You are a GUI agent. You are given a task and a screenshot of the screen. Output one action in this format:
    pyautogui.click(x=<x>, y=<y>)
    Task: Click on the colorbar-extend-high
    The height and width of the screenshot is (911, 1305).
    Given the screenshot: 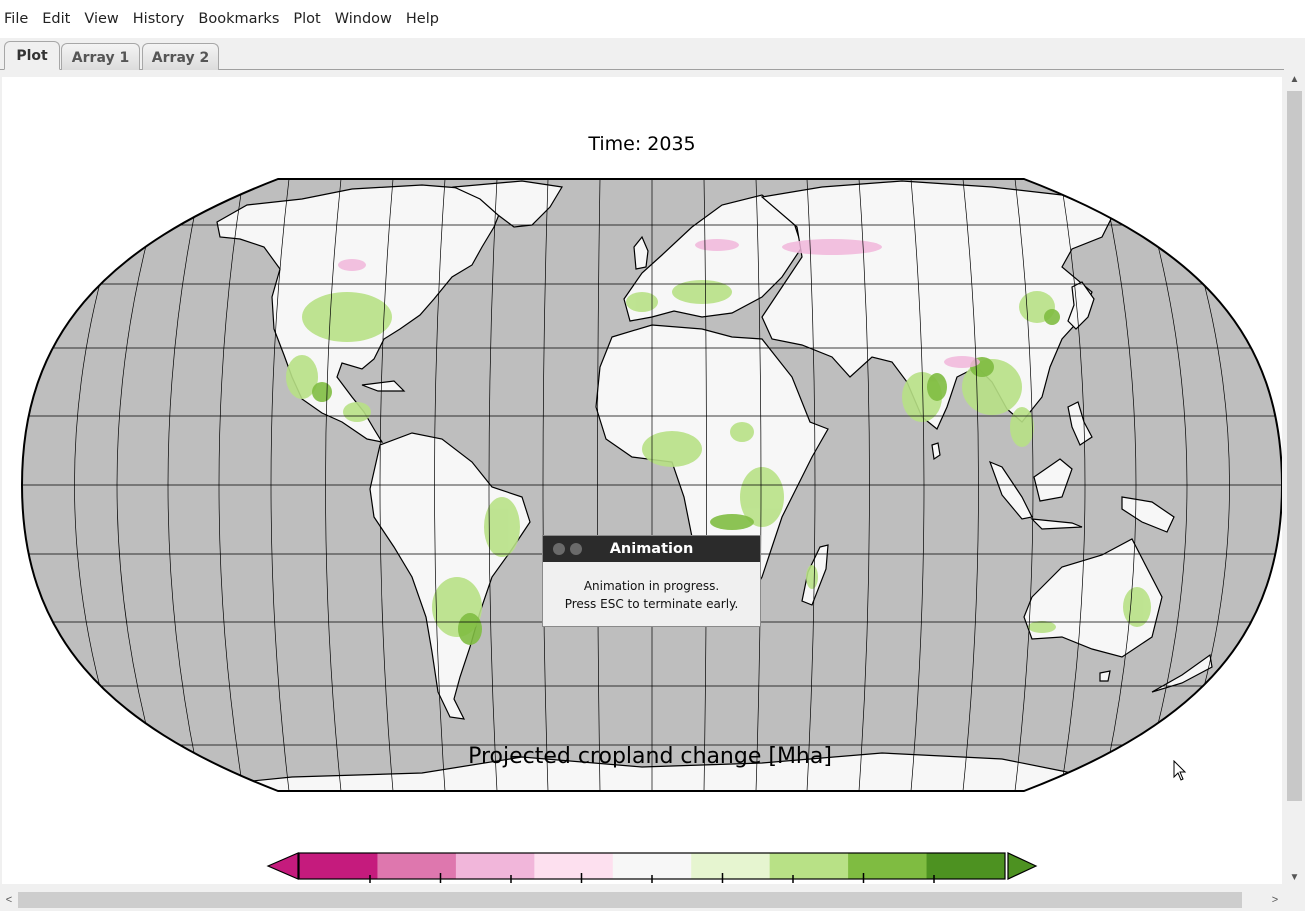 What is the action you would take?
    pyautogui.click(x=1022, y=866)
    